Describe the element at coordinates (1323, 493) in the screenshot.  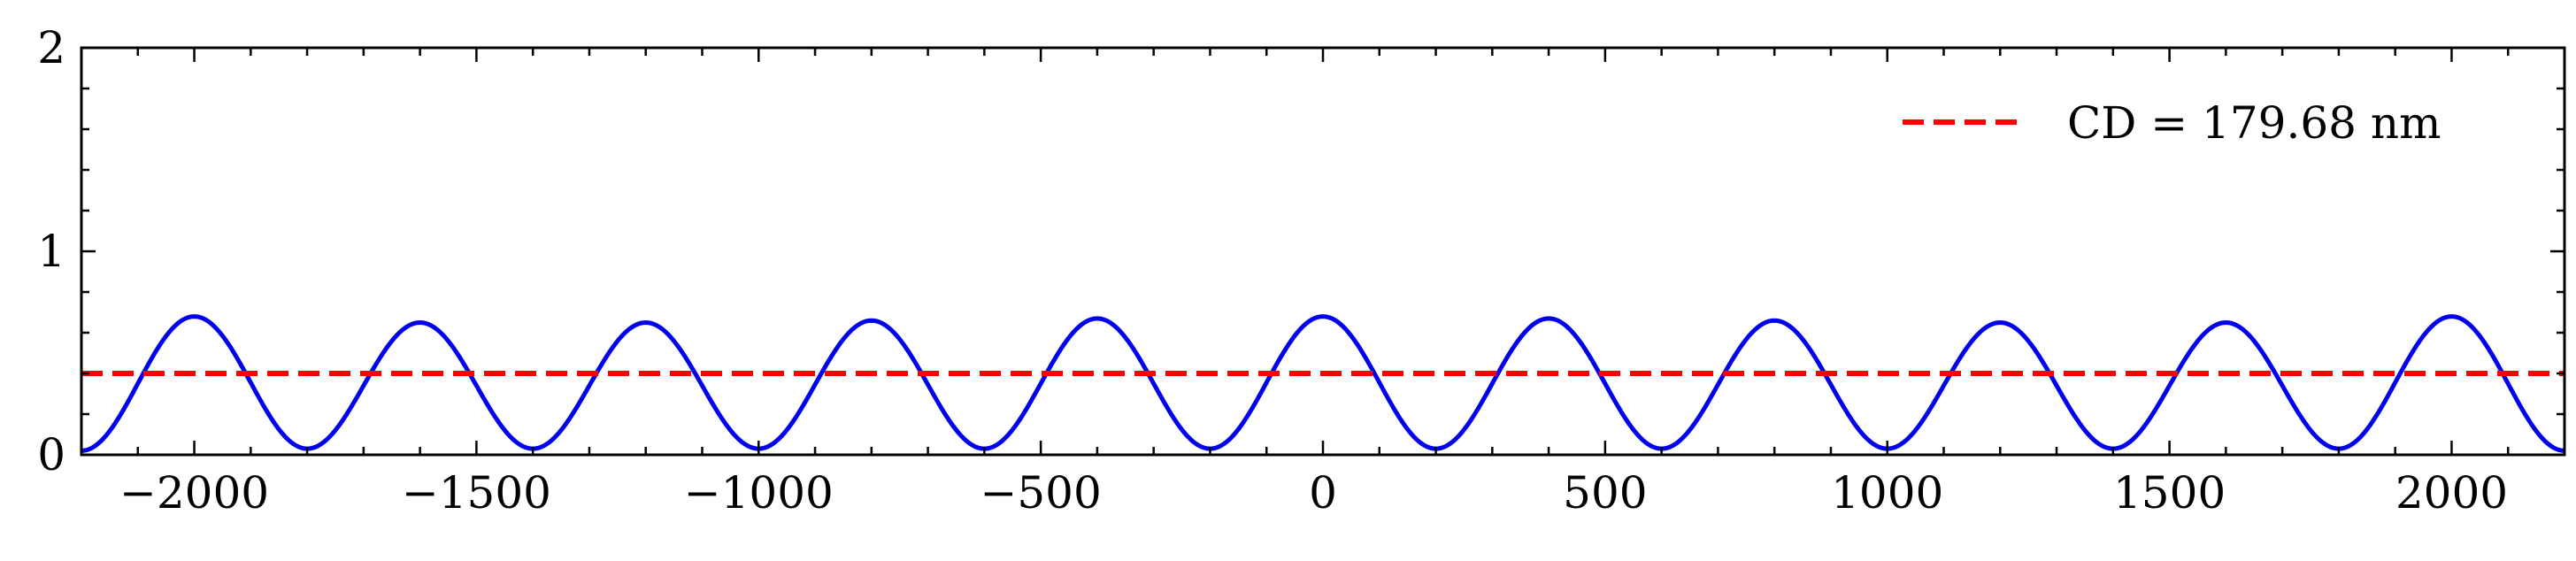
I see `x-tick-label: 0` at that location.